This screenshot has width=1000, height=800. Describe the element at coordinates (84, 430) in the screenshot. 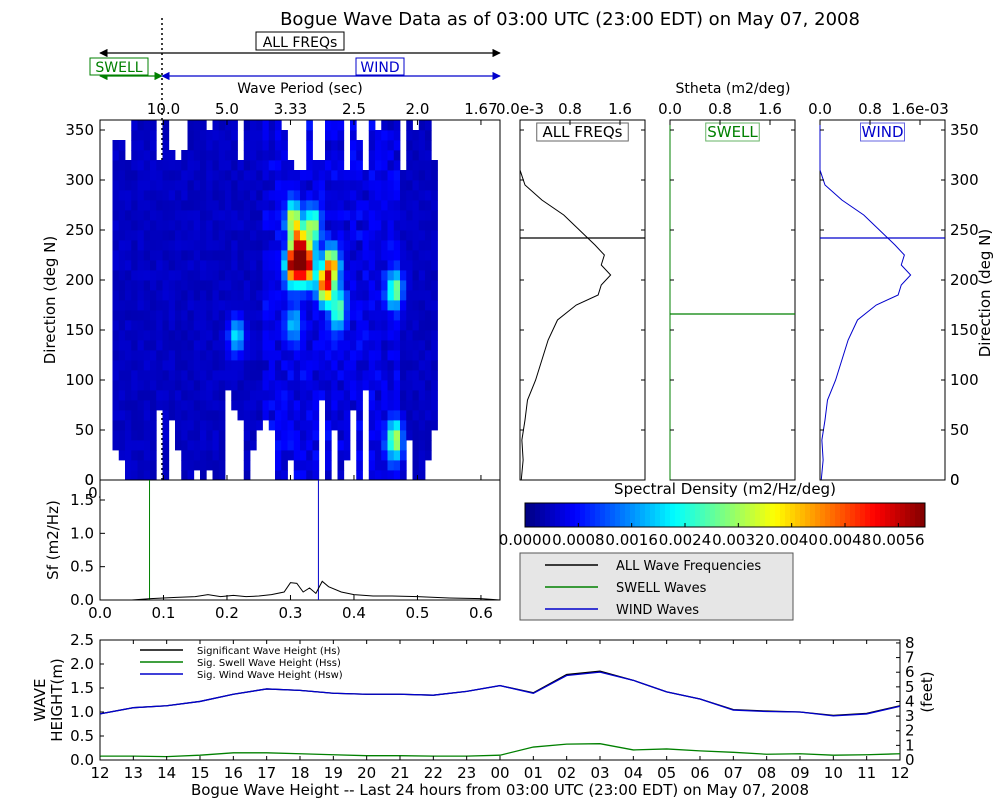

I see `y-tick-label: 50` at that location.